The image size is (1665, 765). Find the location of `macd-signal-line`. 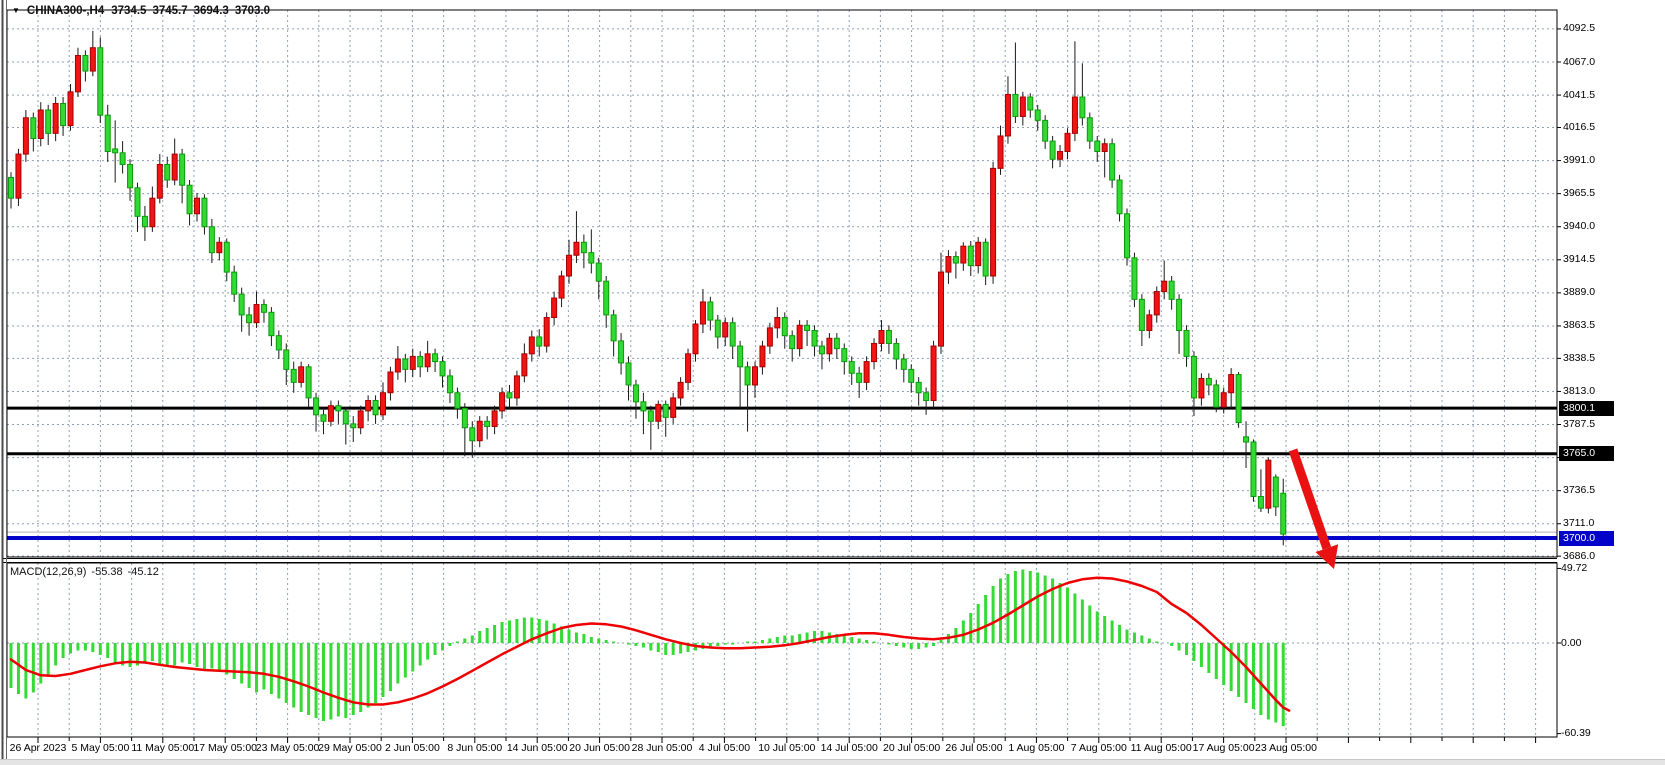

macd-signal-line is located at coordinates (650, 644).